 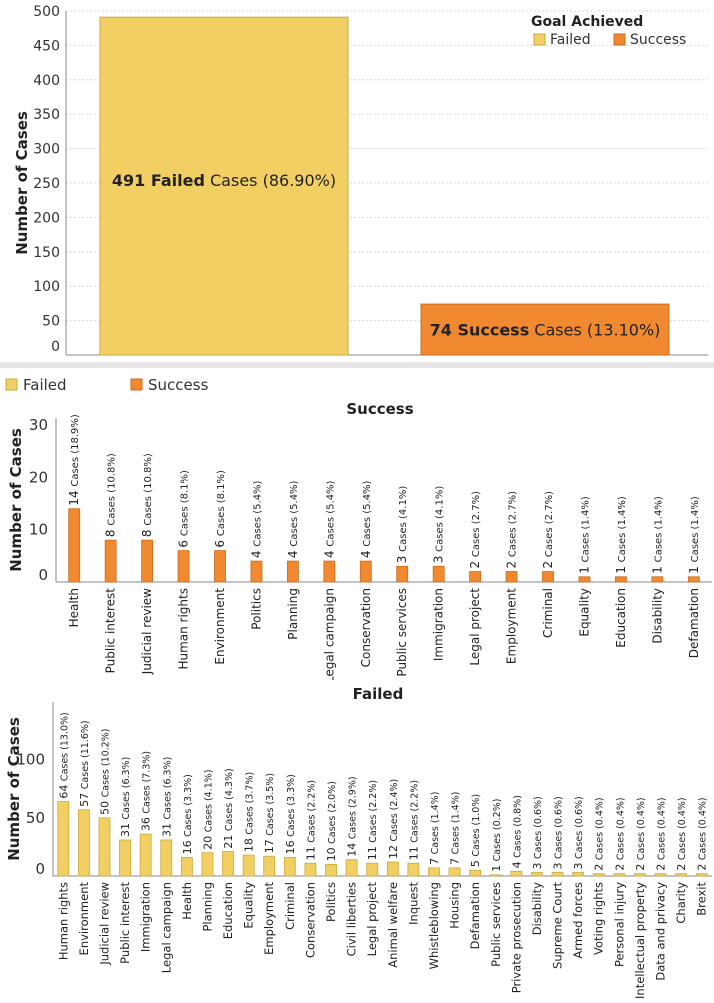 What do you see at coordinates (228, 910) in the screenshot?
I see `failed-category-label: Education` at bounding box center [228, 910].